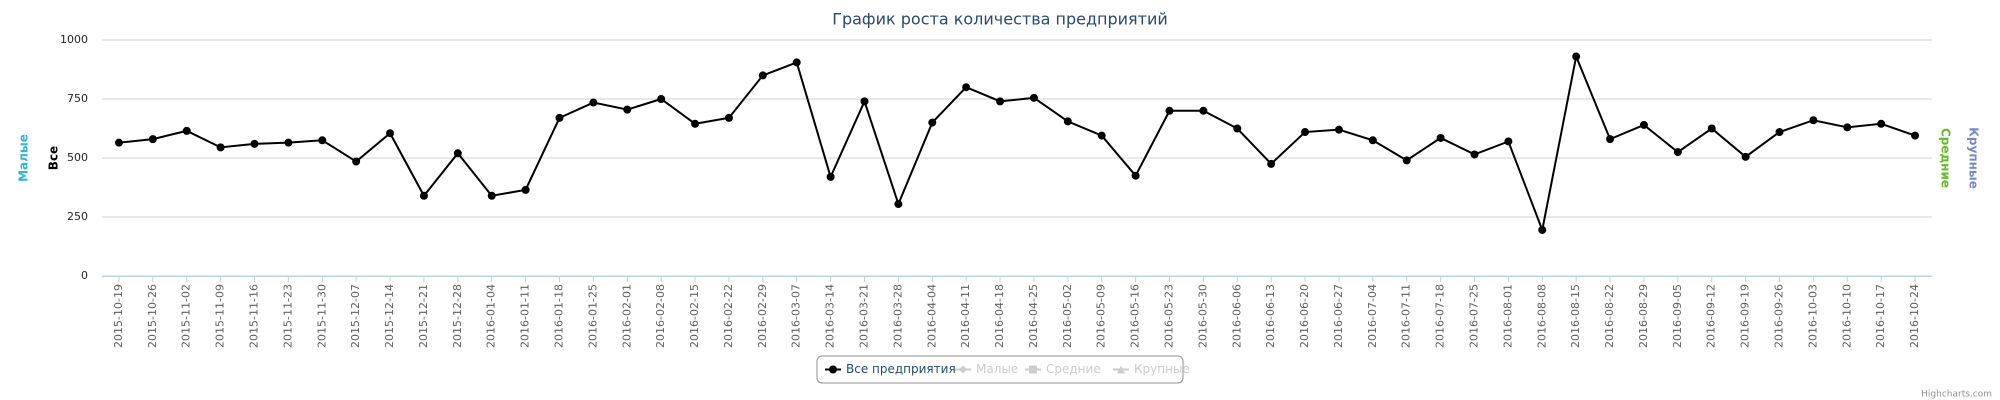 The height and width of the screenshot is (400, 2000). I want to click on x-tick-label: 2016-03-07, so click(796, 316).